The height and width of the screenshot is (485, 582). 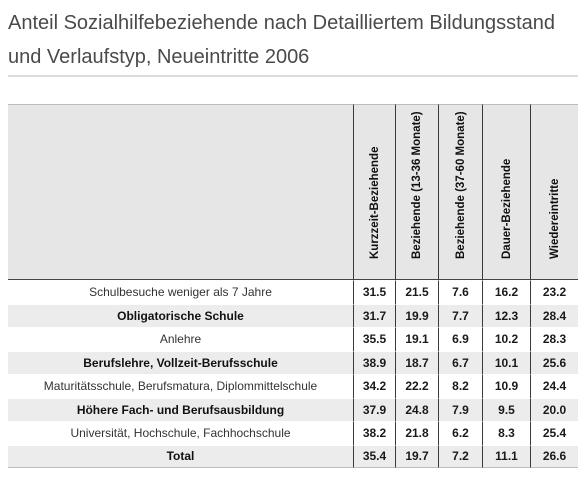 What do you see at coordinates (460, 409) in the screenshot?
I see `table-cell: 7.9` at bounding box center [460, 409].